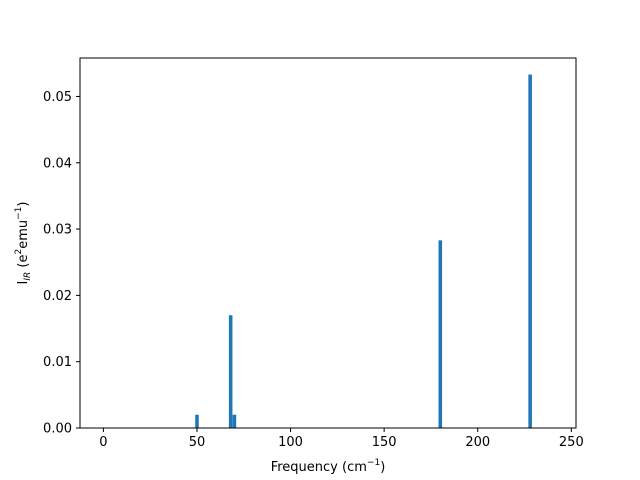 The image size is (640, 480). Describe the element at coordinates (28, 276) in the screenshot. I see `y-axis-label-sub: IR` at that location.